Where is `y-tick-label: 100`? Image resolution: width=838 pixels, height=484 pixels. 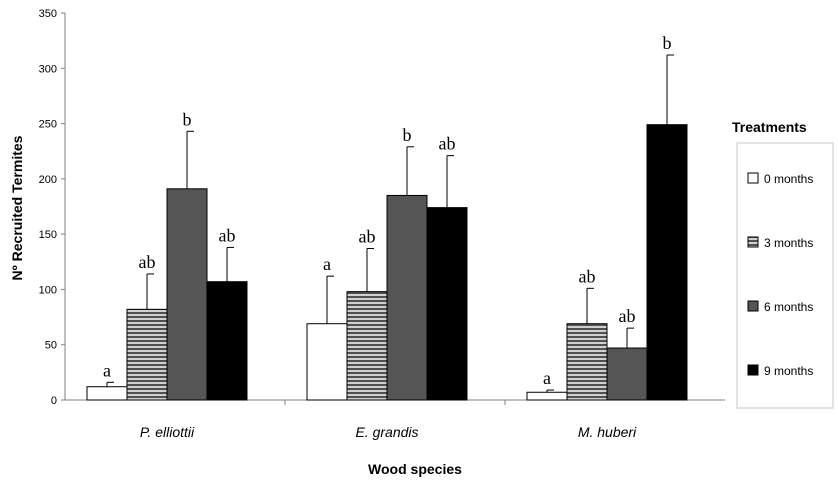
y-tick-label: 100 is located at coordinates (48, 290).